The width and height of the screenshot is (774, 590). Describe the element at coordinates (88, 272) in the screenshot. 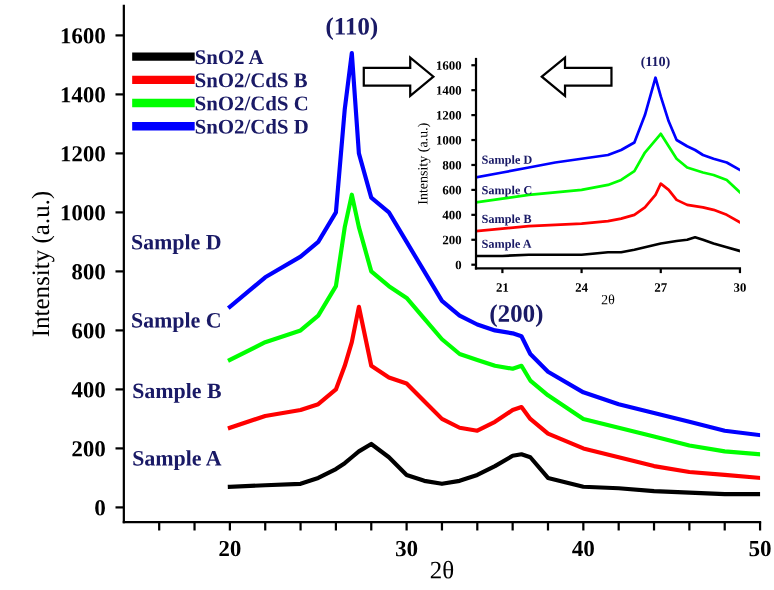

I see `y-tick-label: 800` at that location.